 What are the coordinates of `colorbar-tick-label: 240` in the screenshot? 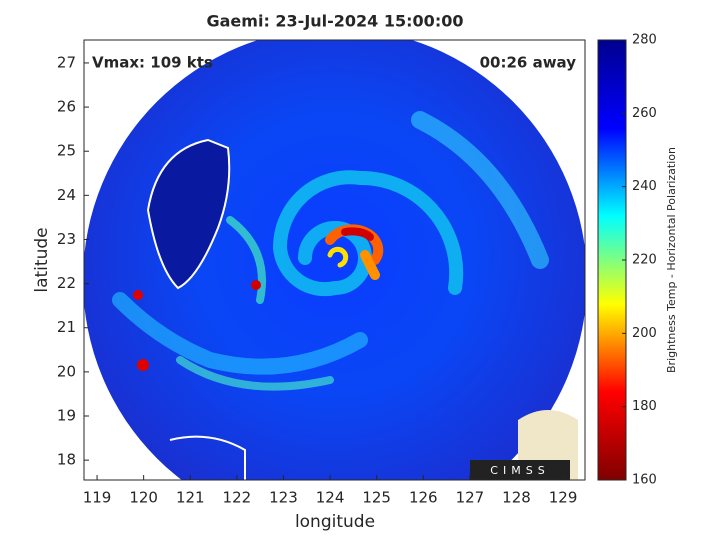 It's located at (644, 186).